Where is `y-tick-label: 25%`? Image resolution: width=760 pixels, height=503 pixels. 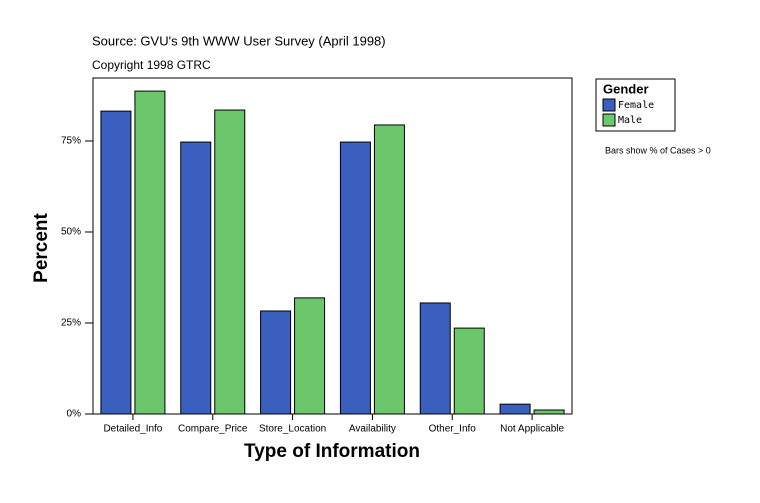
y-tick-label: 25% is located at coordinates (71, 323).